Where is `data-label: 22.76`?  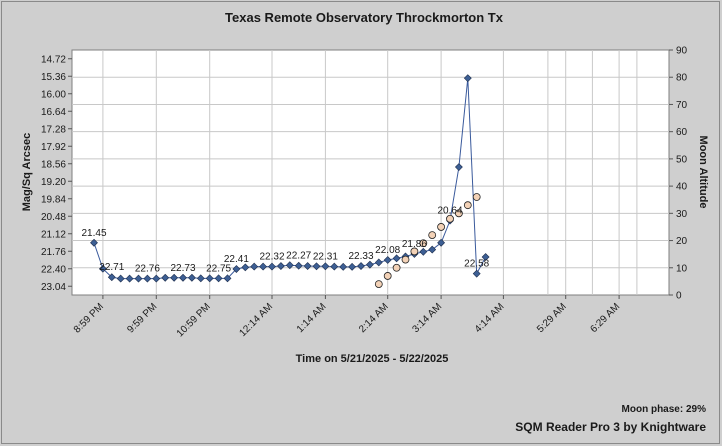 data-label: 22.76 is located at coordinates (147, 269).